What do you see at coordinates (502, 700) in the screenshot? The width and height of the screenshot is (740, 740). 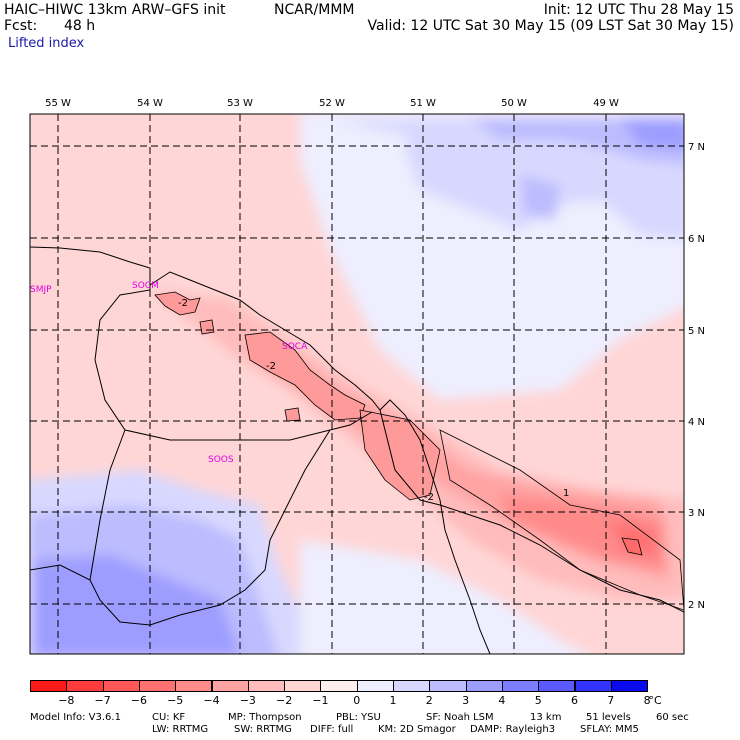 I see `colorbar-tick: 4` at bounding box center [502, 700].